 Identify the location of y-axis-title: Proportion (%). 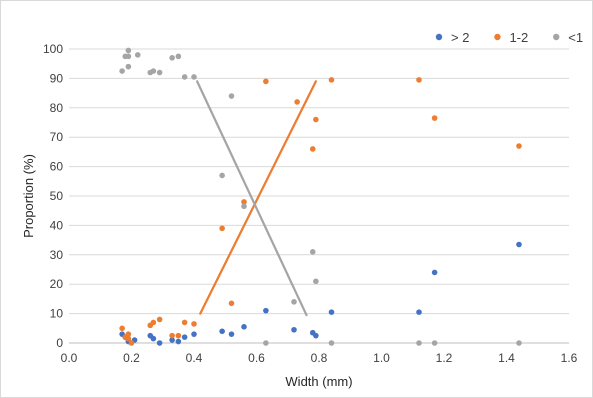
(28, 196).